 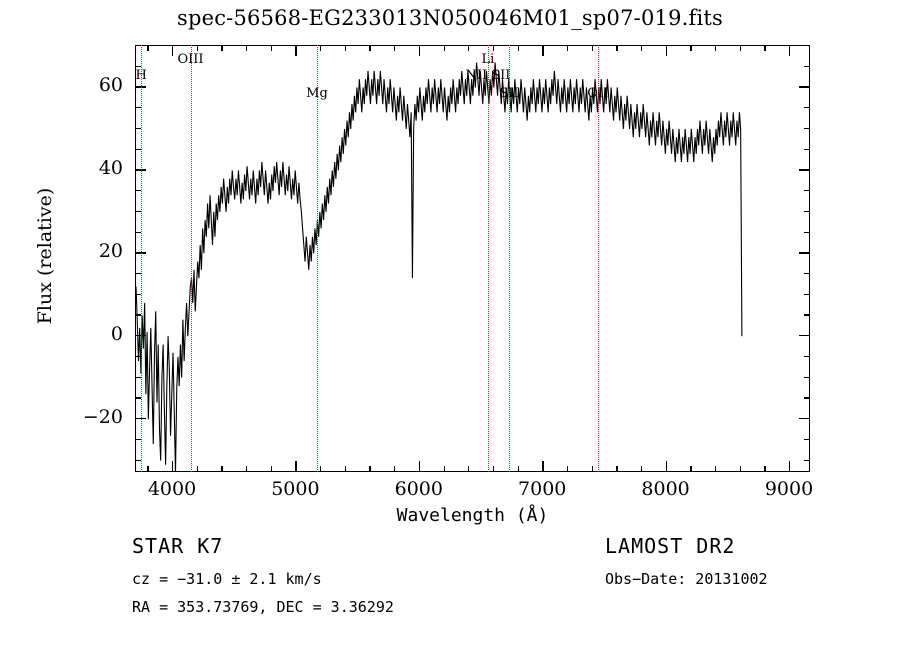 What do you see at coordinates (542, 489) in the screenshot?
I see `x-tick-label: 7000` at bounding box center [542, 489].